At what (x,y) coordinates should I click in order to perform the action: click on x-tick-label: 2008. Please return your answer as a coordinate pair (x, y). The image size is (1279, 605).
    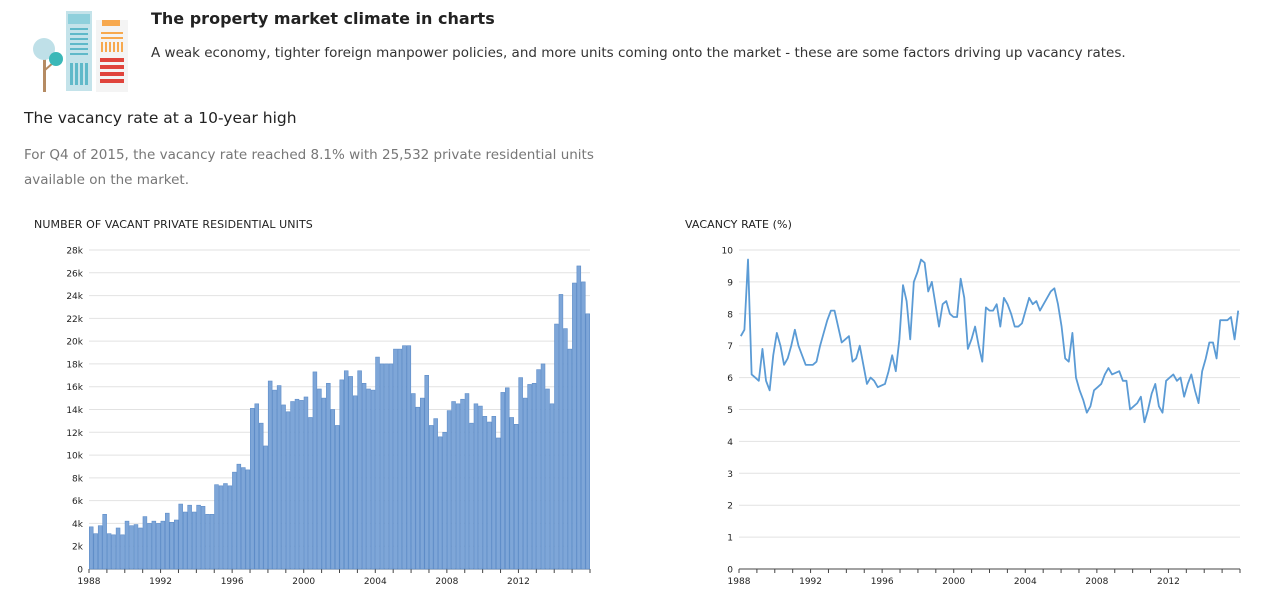
    Looking at the image, I should click on (1096, 582).